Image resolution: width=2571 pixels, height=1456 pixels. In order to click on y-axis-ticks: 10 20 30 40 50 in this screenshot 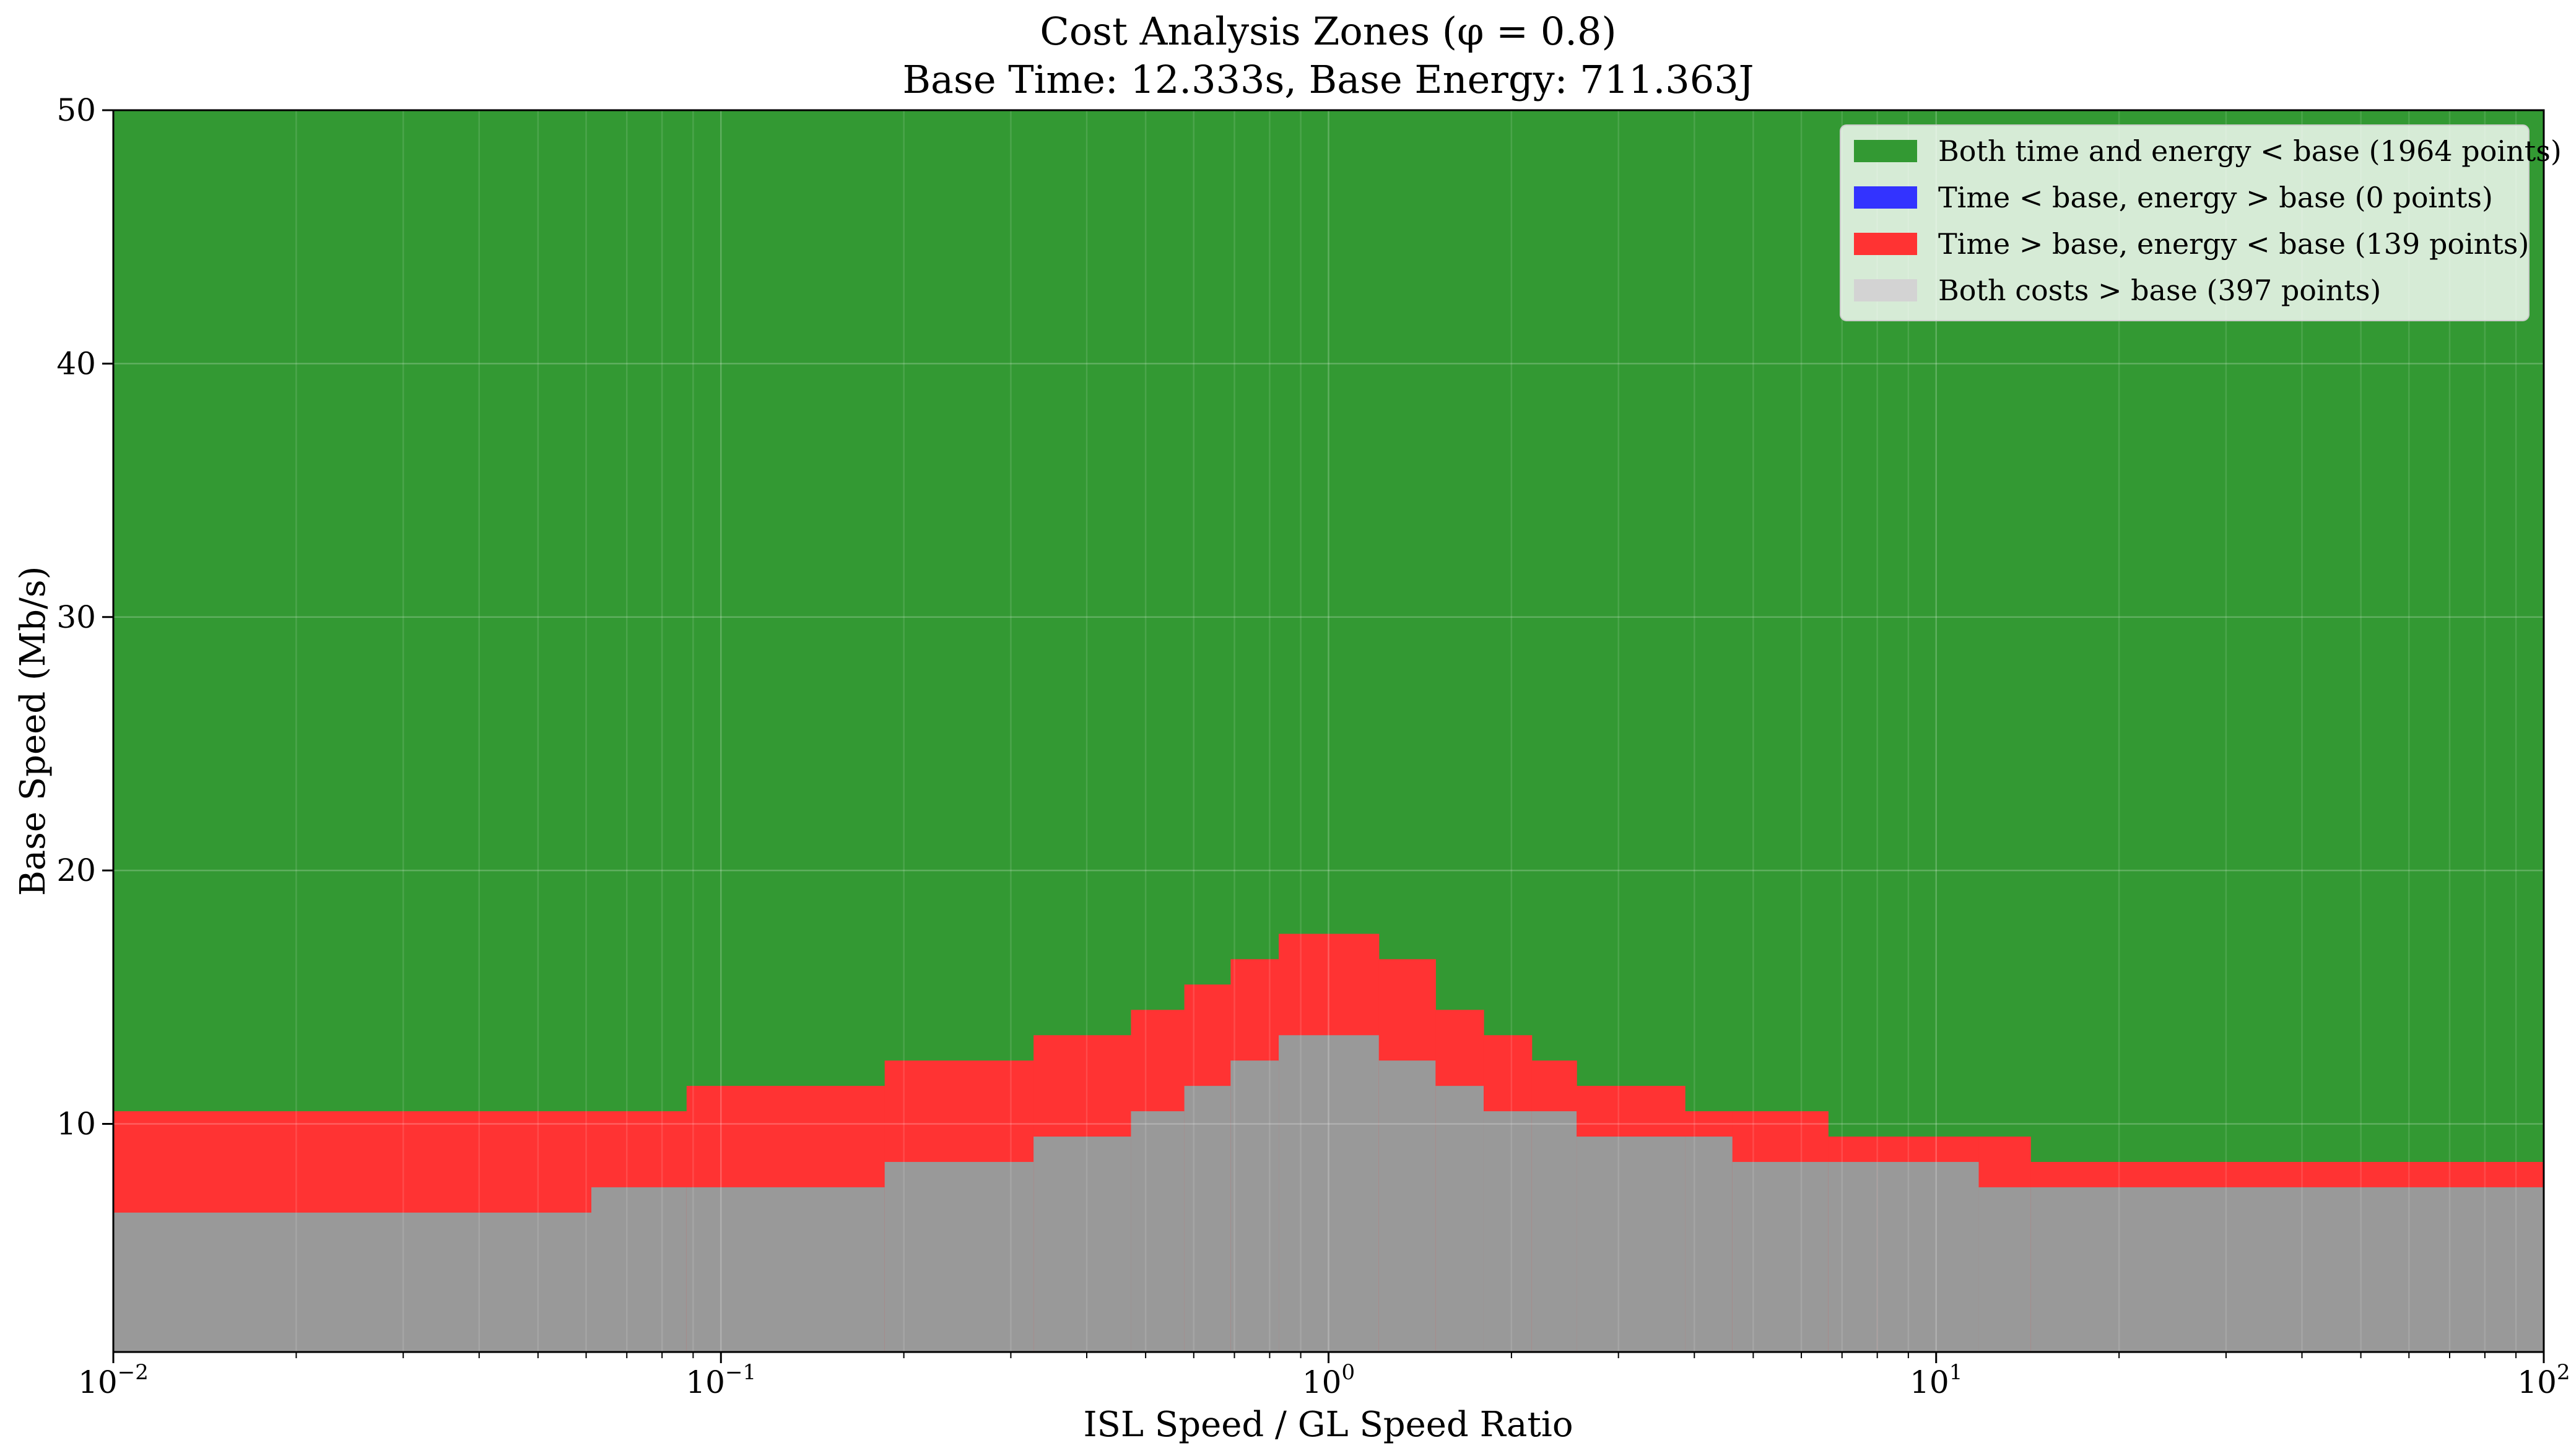, I will do `click(84, 617)`.